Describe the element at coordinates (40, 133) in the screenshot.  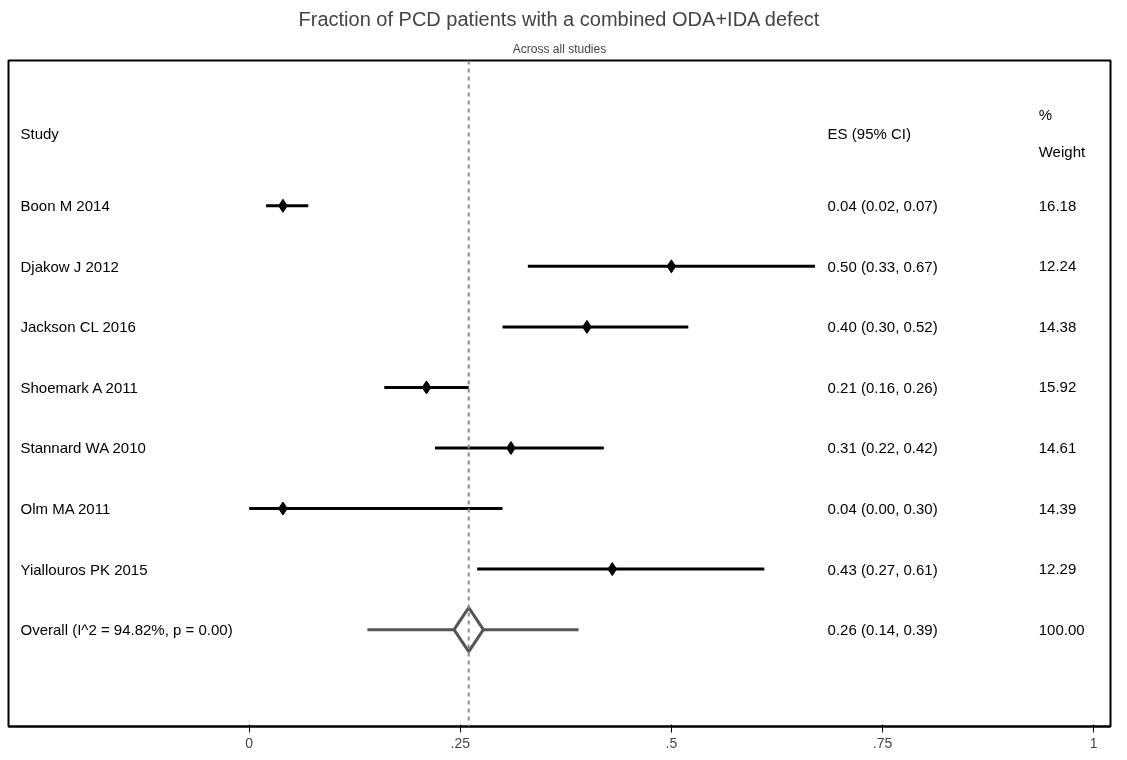
I see `text: Study` at that location.